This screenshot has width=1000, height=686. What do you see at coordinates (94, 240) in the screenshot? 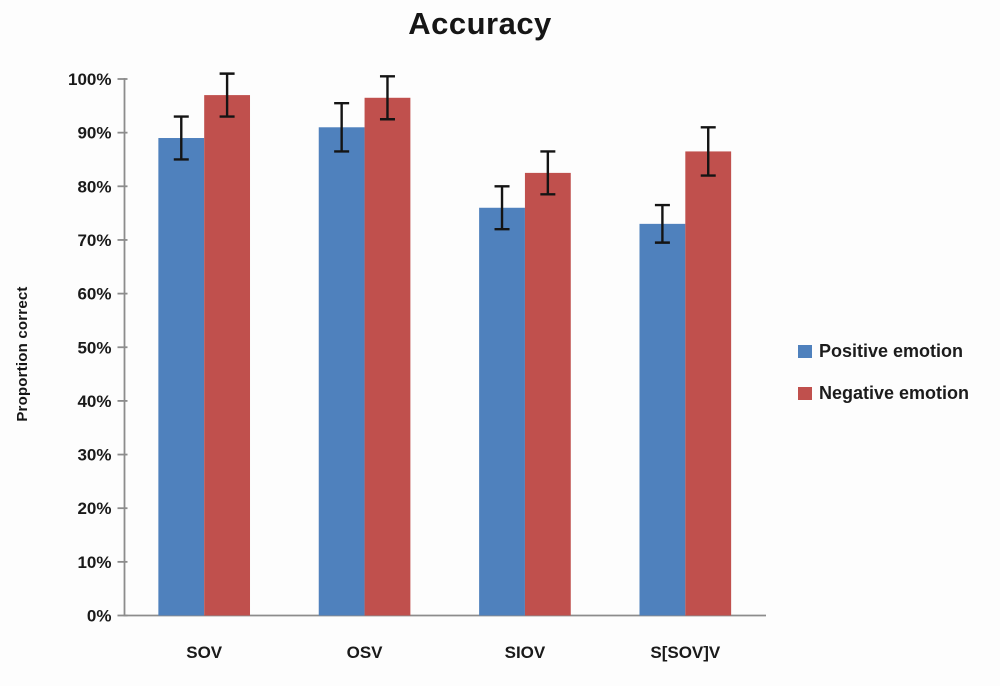
I see `y-tick-label: 70%` at bounding box center [94, 240].